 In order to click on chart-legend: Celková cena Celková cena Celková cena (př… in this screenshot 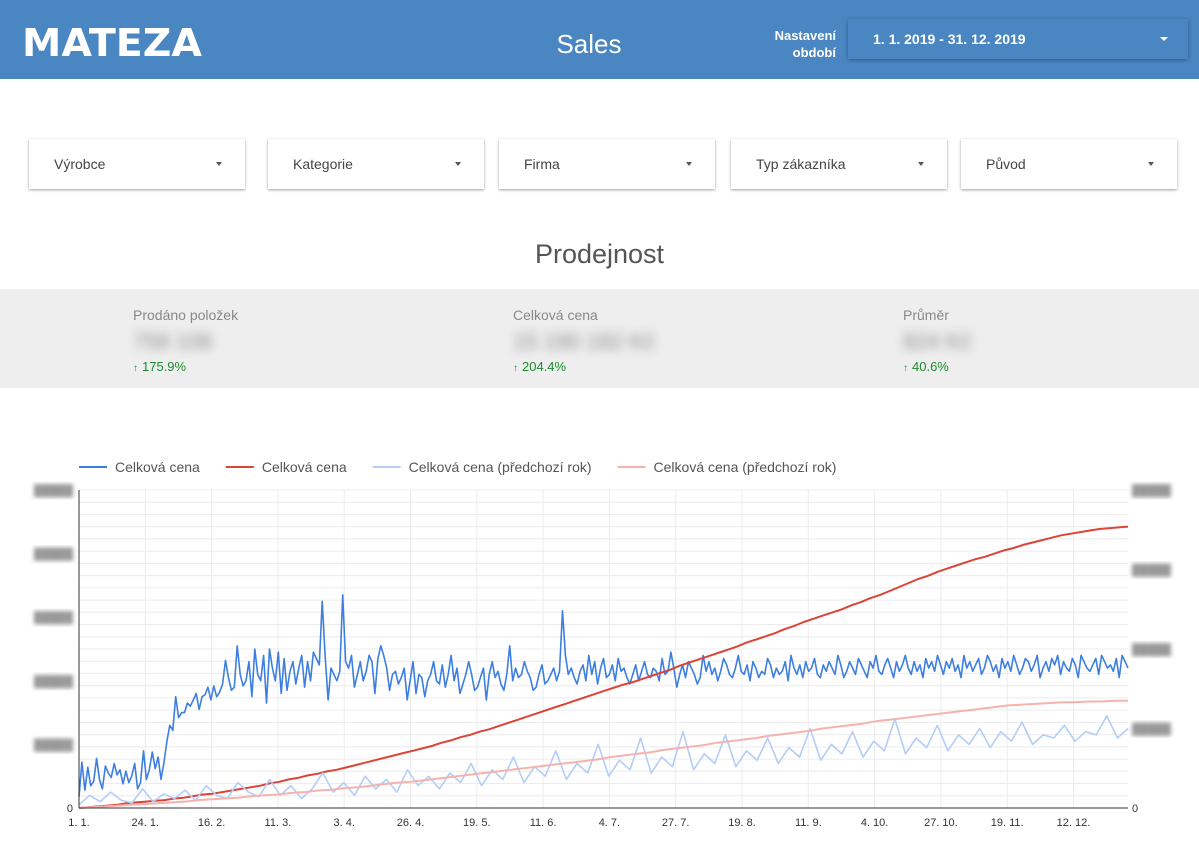, I will do `click(457, 467)`.